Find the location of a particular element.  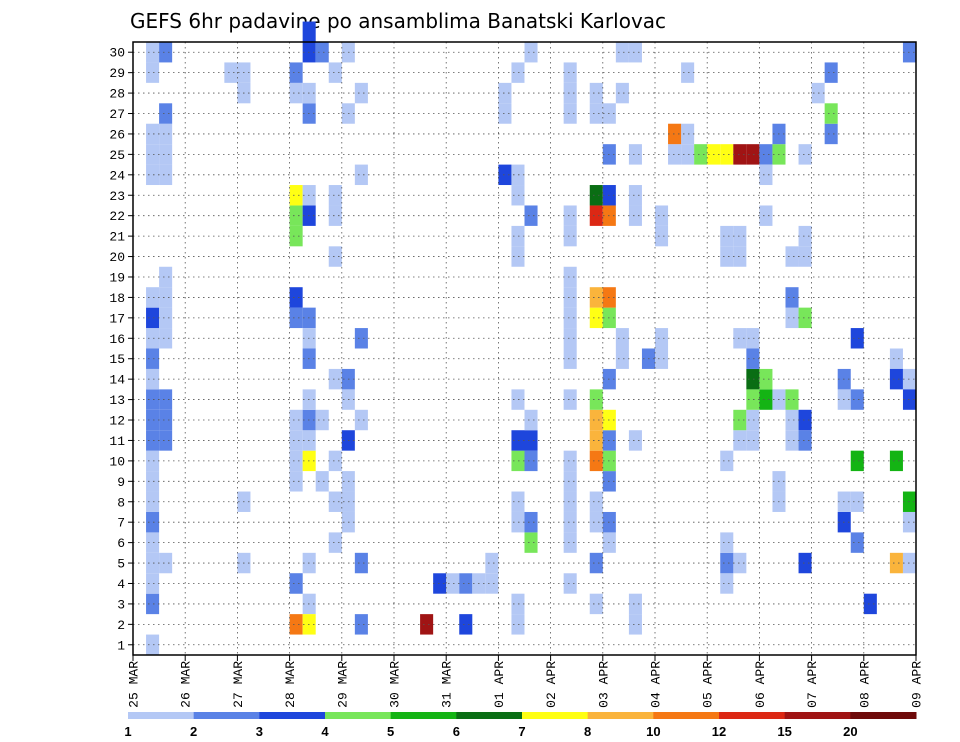

y-tick-label-10: 10 is located at coordinates (117, 461).